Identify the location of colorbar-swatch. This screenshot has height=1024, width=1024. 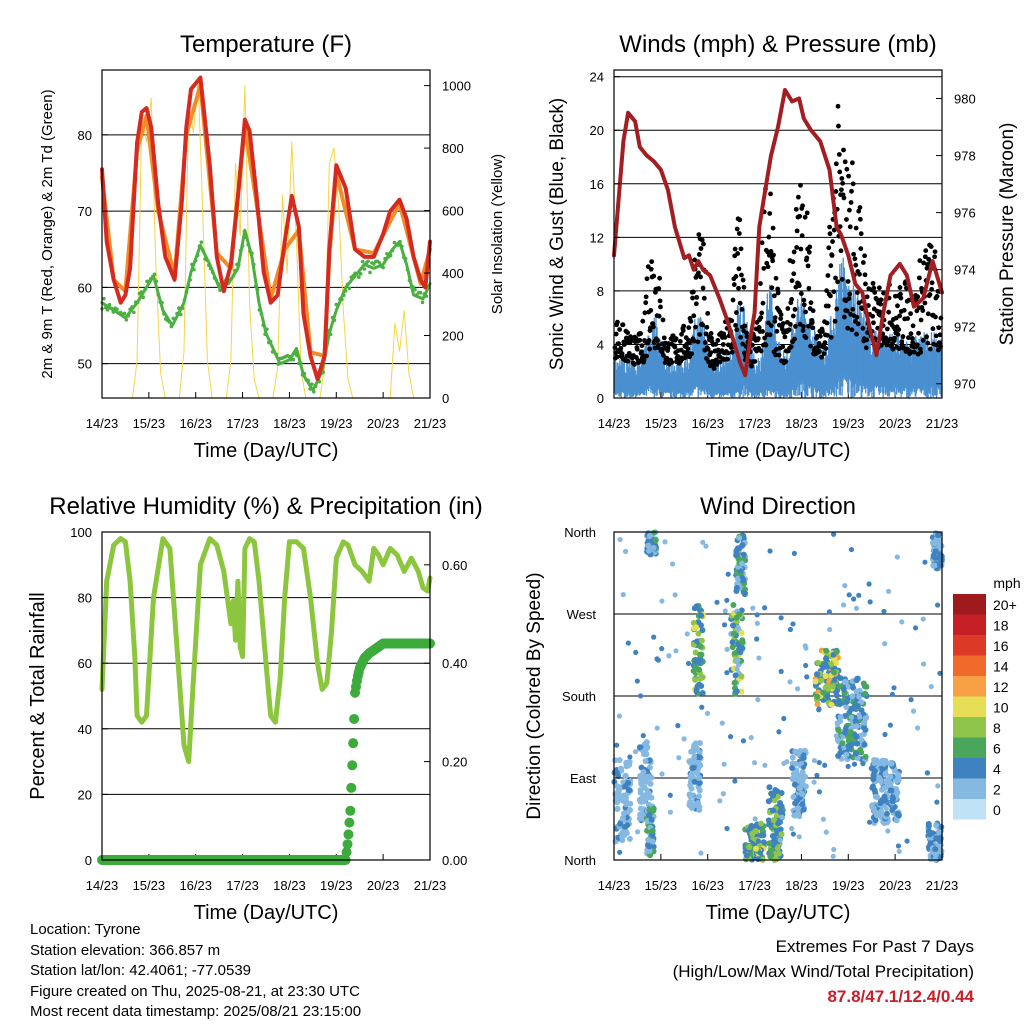
(969, 768).